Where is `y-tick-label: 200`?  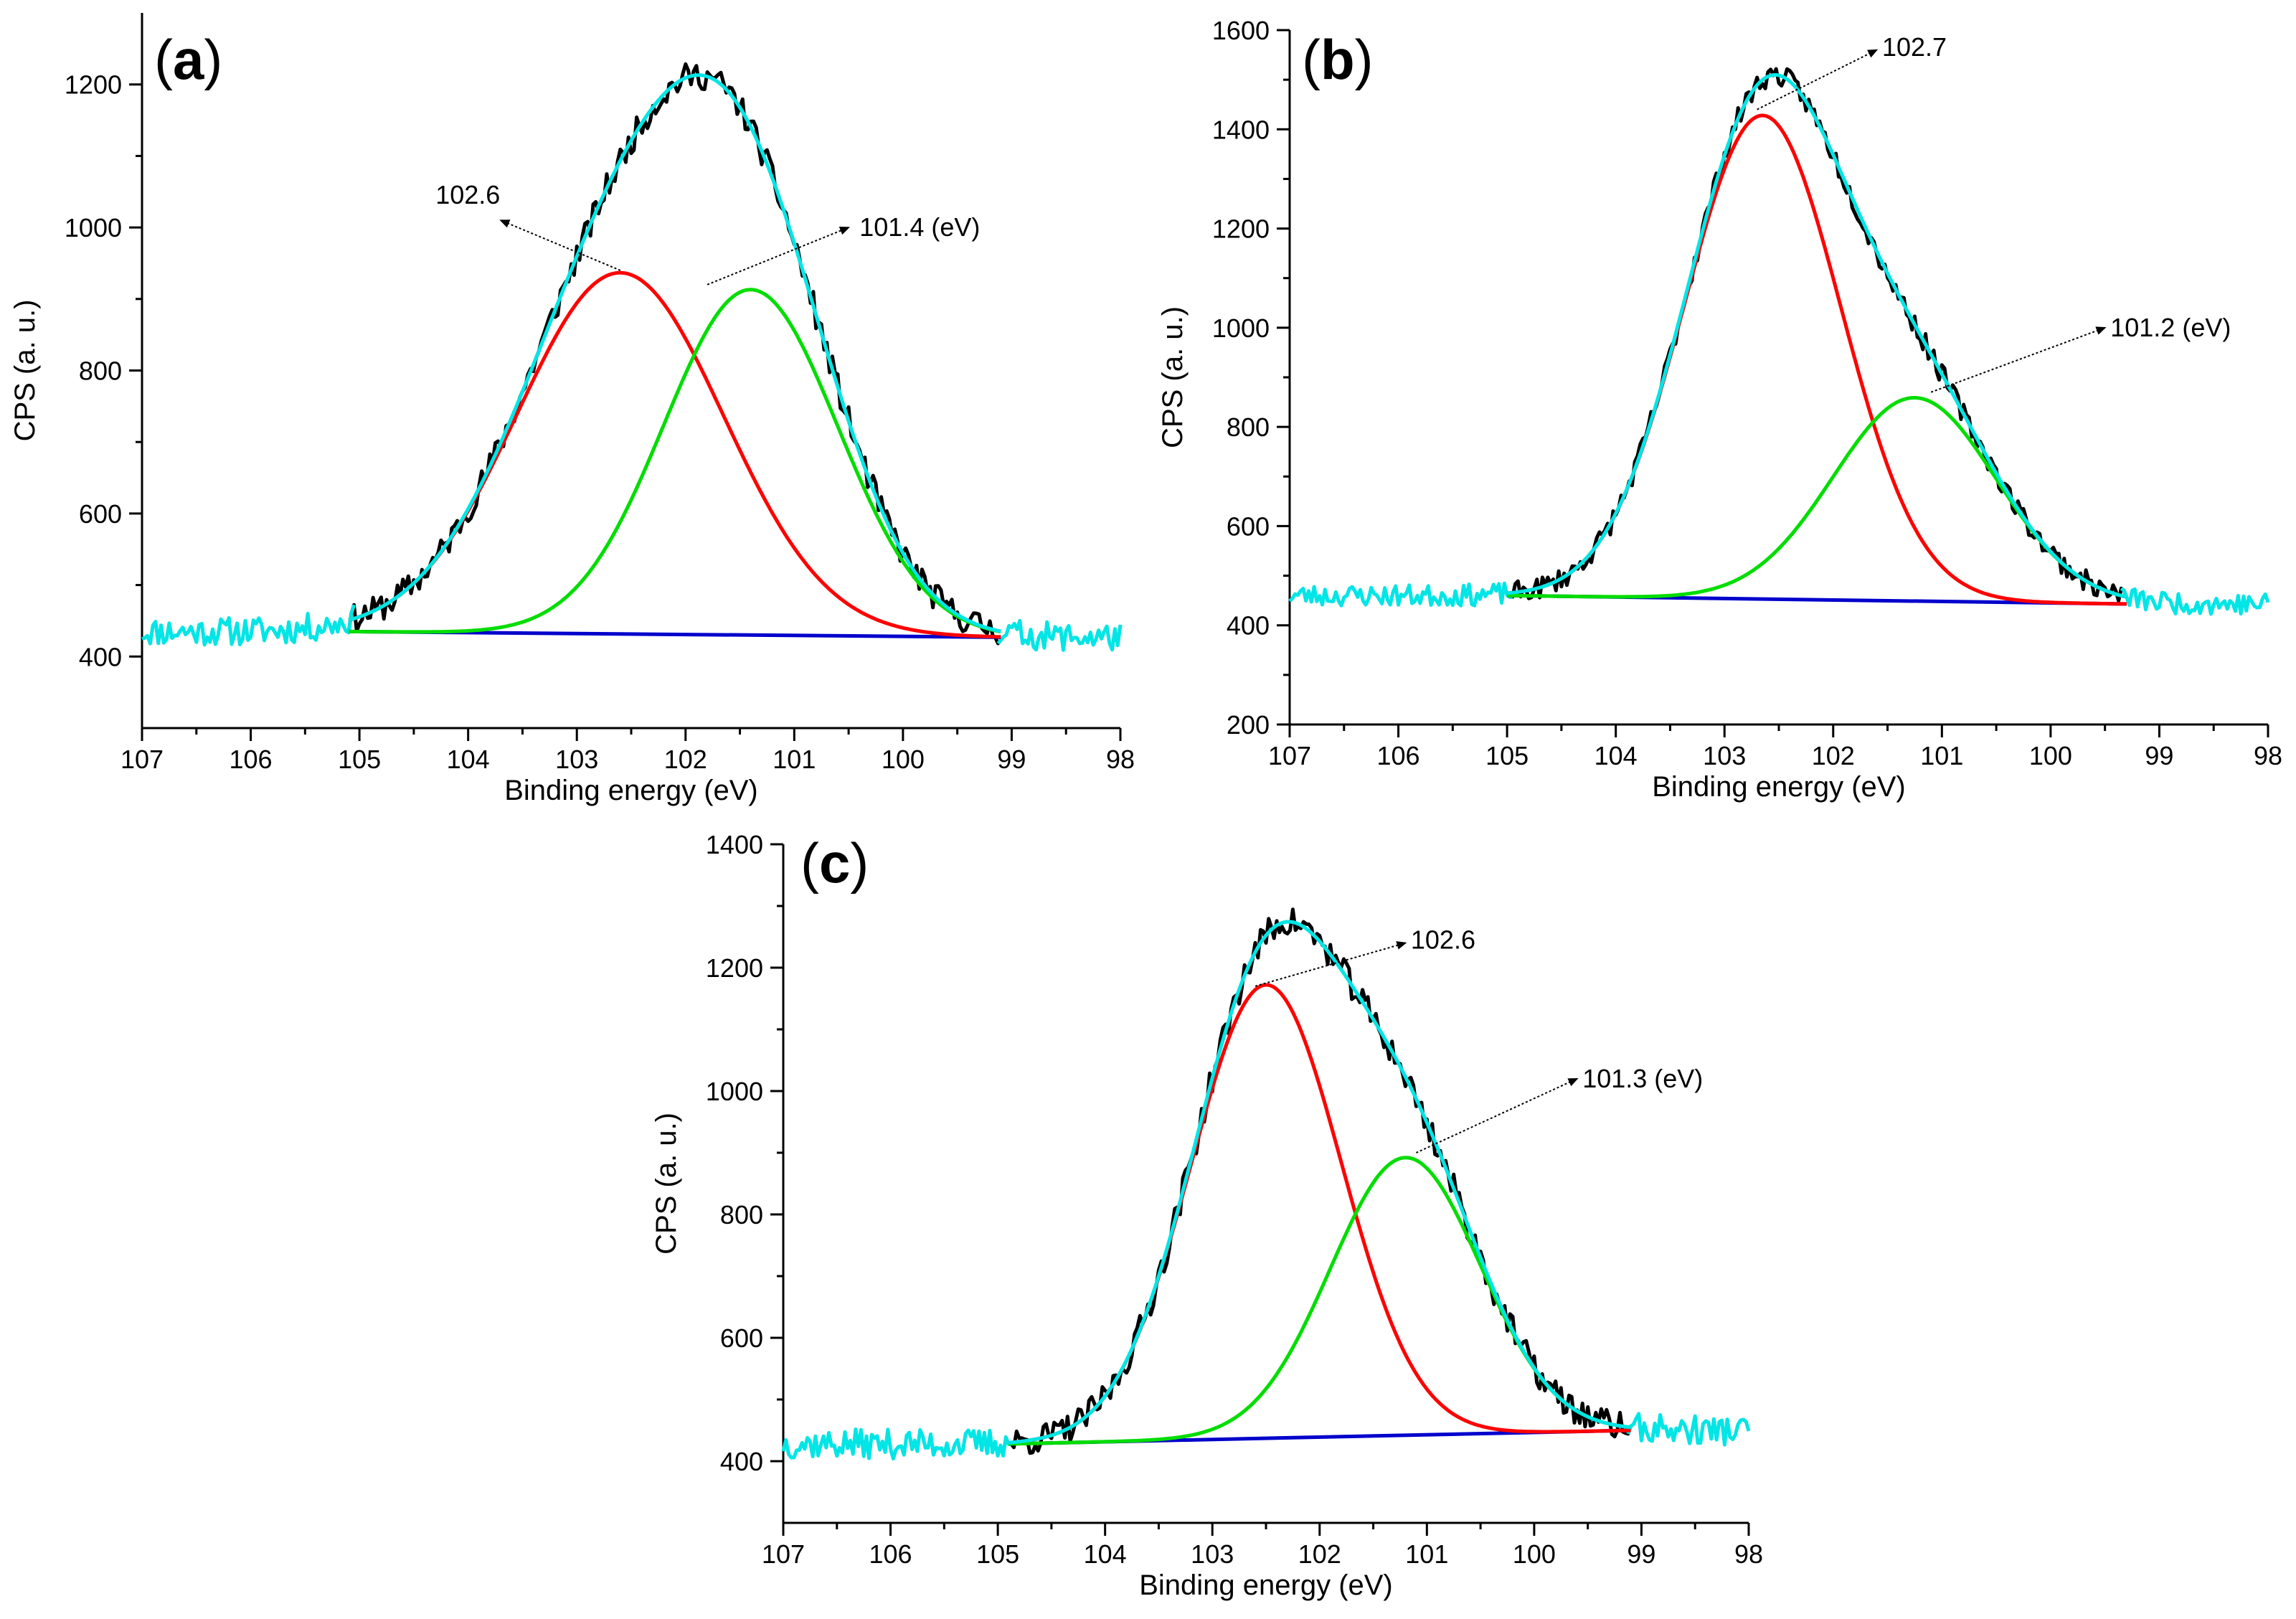
y-tick-label: 200 is located at coordinates (1248, 725).